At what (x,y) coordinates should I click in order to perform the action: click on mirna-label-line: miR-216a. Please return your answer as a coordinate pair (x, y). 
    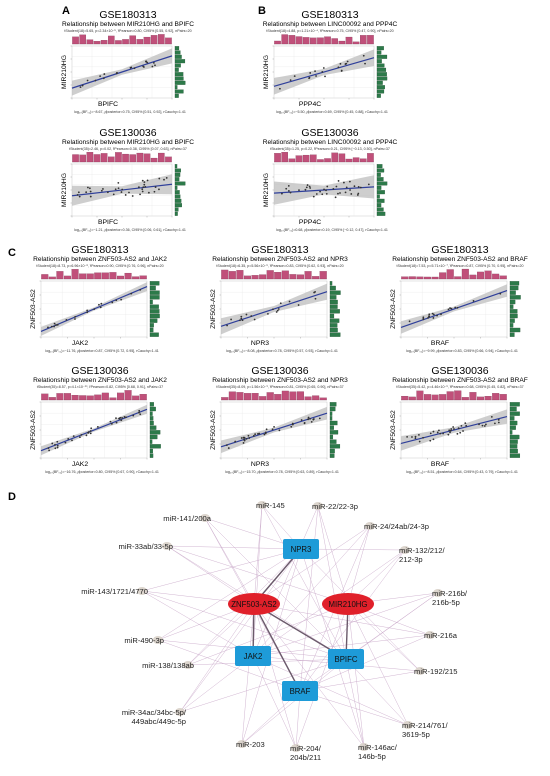
    Looking at the image, I should click on (441, 635).